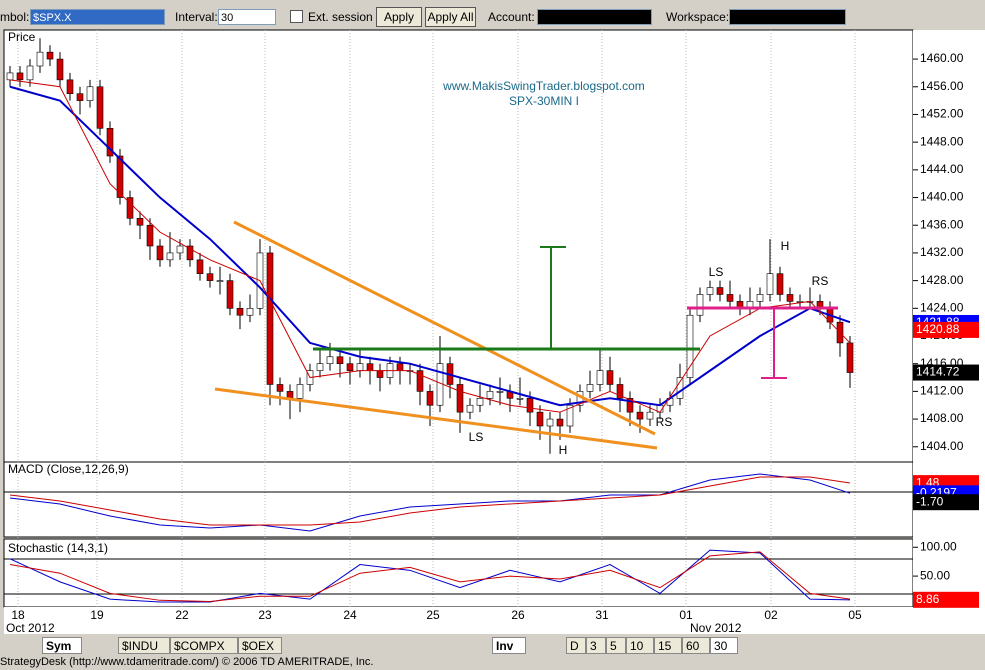 Image resolution: width=985 pixels, height=670 pixels. I want to click on interval-tab: D, so click(576, 645).